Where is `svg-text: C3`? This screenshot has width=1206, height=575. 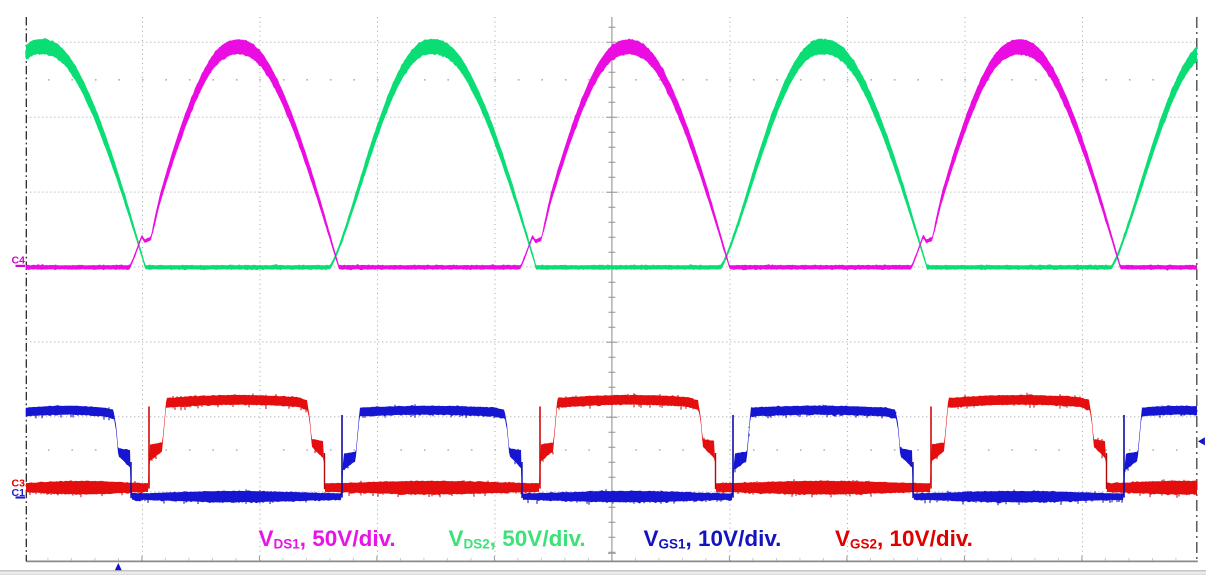 svg-text: C3 is located at coordinates (19, 484).